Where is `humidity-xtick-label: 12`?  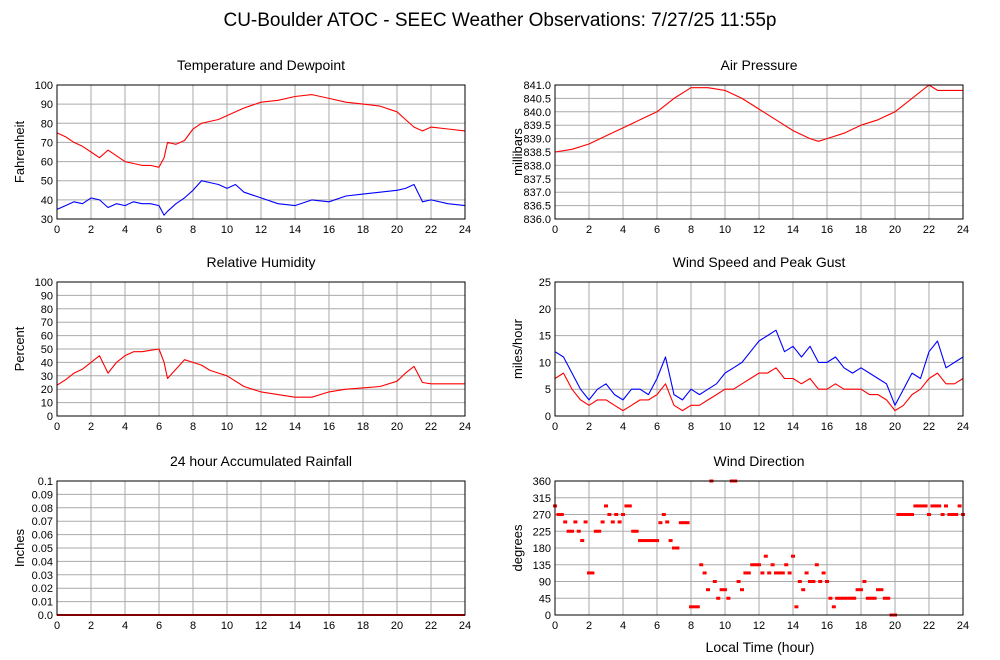
humidity-xtick-label: 12 is located at coordinates (261, 427).